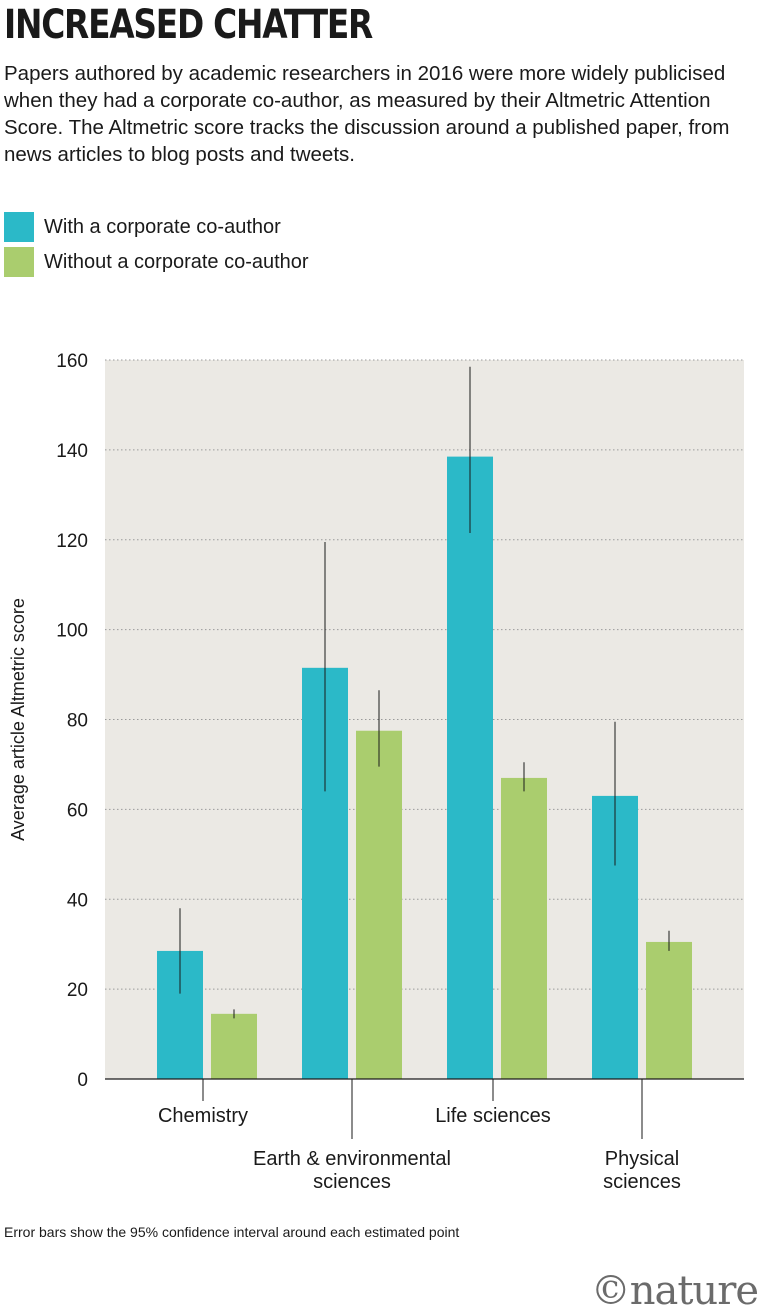 Image resolution: width=762 pixels, height=1314 pixels. Describe the element at coordinates (642, 1159) in the screenshot. I see `category-label: Physical` at that location.